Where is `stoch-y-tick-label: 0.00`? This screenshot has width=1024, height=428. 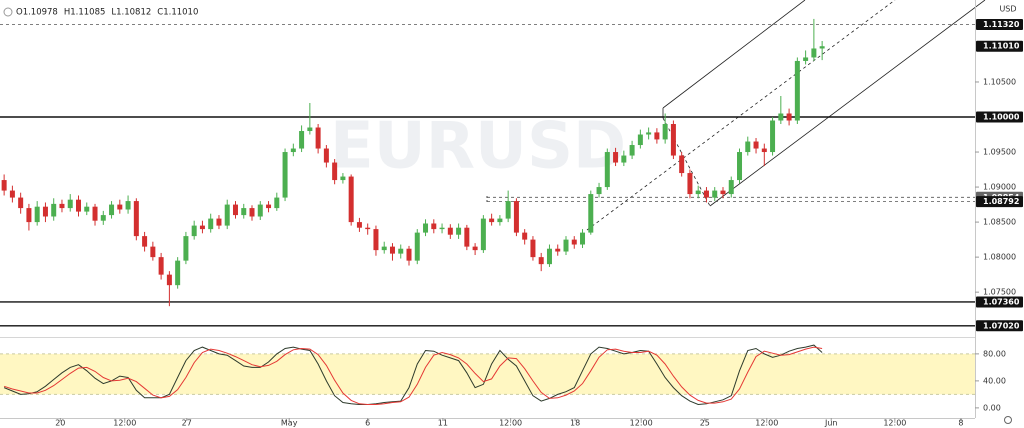 stoch-y-tick-label: 0.00 is located at coordinates (992, 407).